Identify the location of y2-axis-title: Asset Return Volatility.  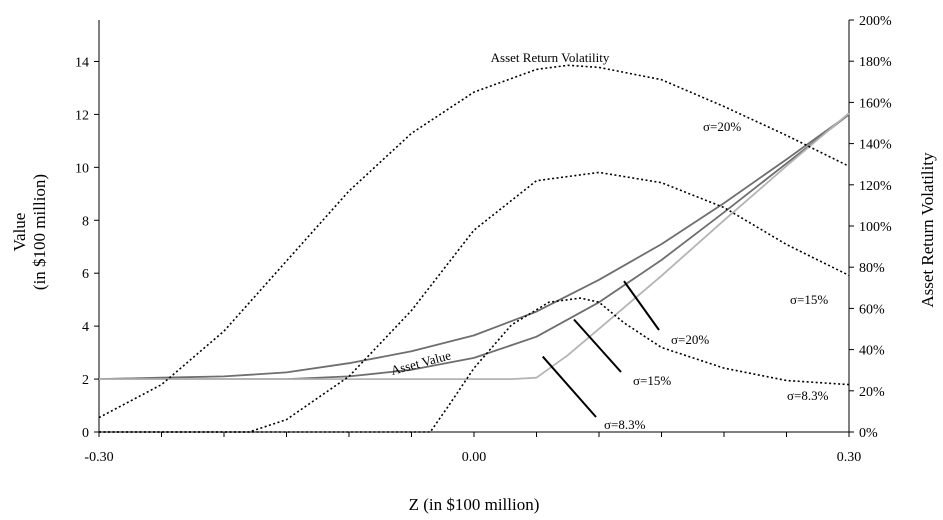
(927, 230).